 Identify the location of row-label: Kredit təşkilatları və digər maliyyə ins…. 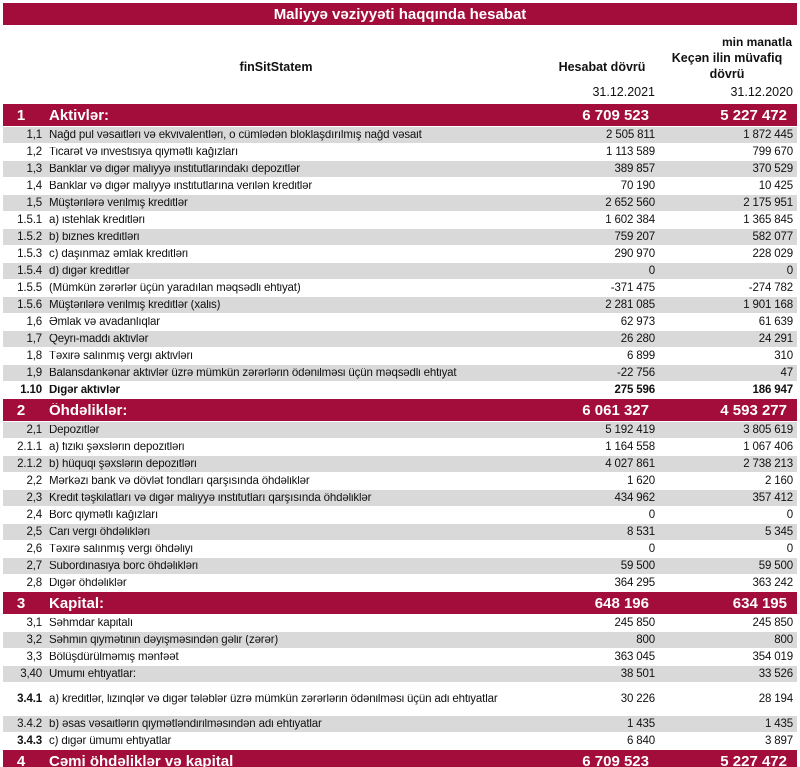
(210, 498).